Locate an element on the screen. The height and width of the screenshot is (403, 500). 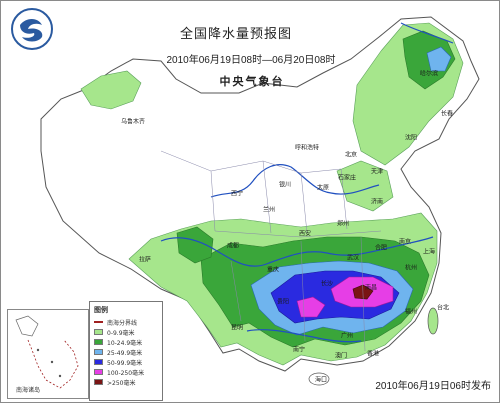
city-label: 重庆 is located at coordinates (273, 270).